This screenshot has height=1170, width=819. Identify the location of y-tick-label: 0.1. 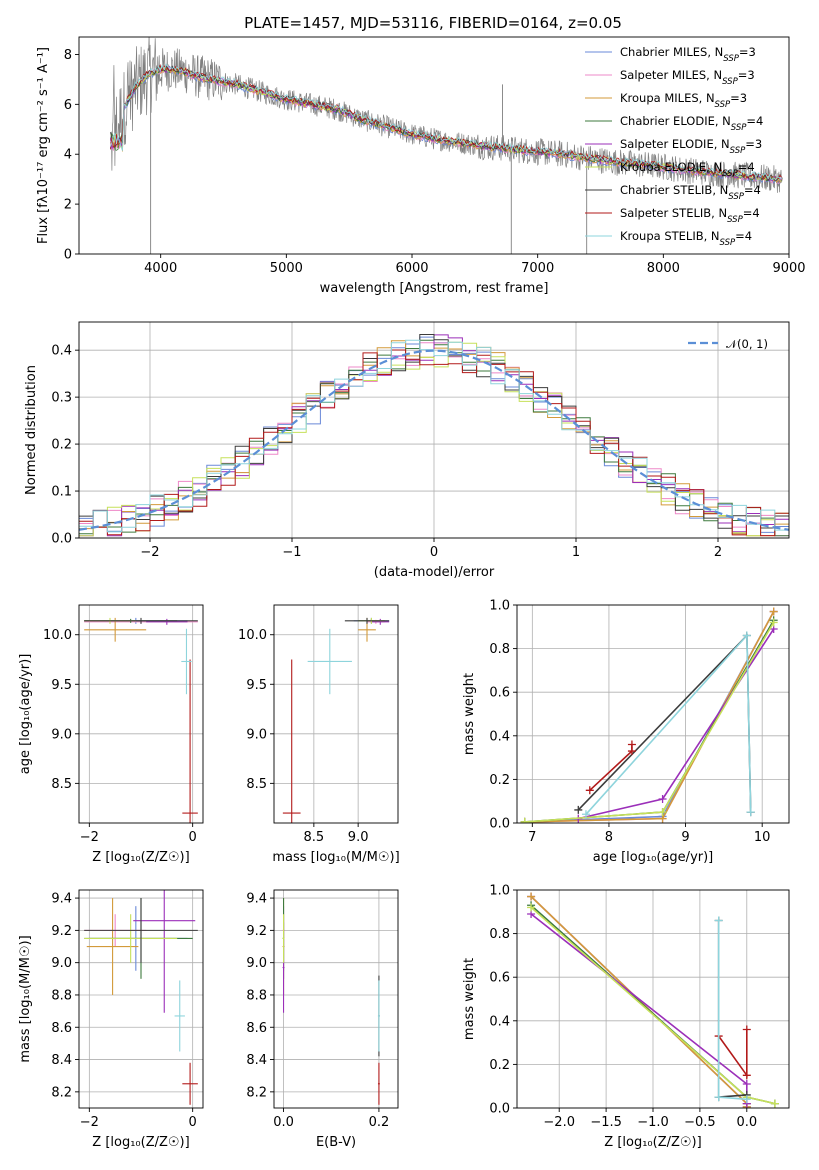
(61, 492).